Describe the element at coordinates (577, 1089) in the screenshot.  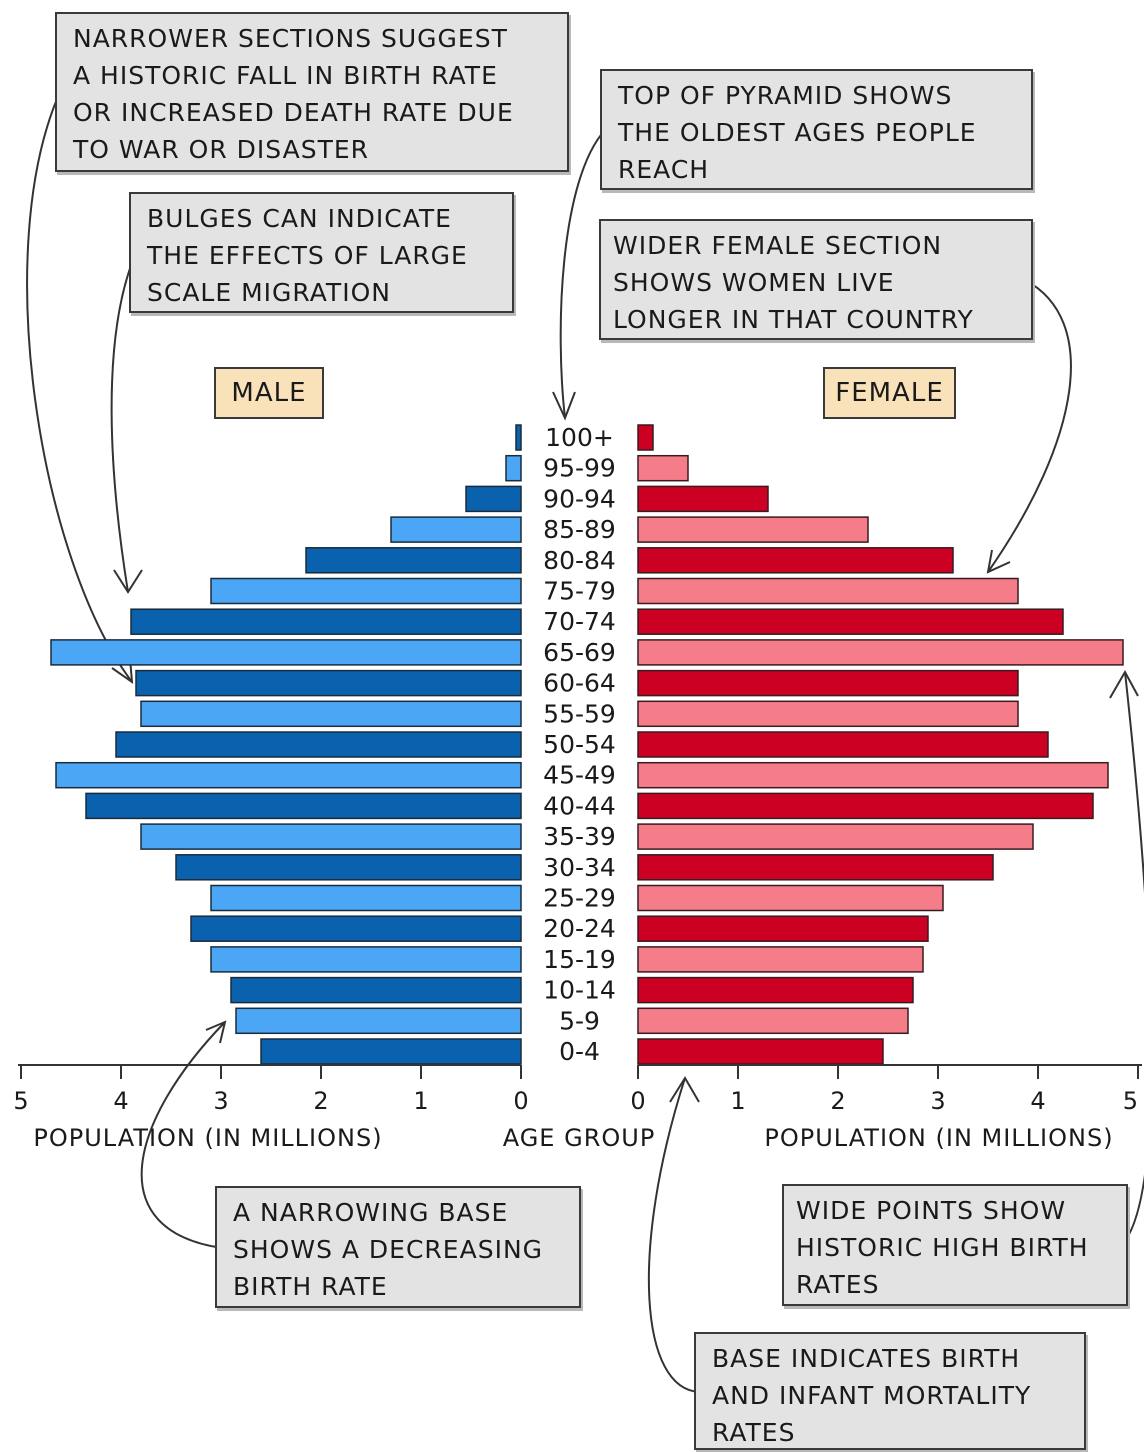
I see `axes-group: 5 4 3 2 1 0 0 1 2 3 4 5` at that location.